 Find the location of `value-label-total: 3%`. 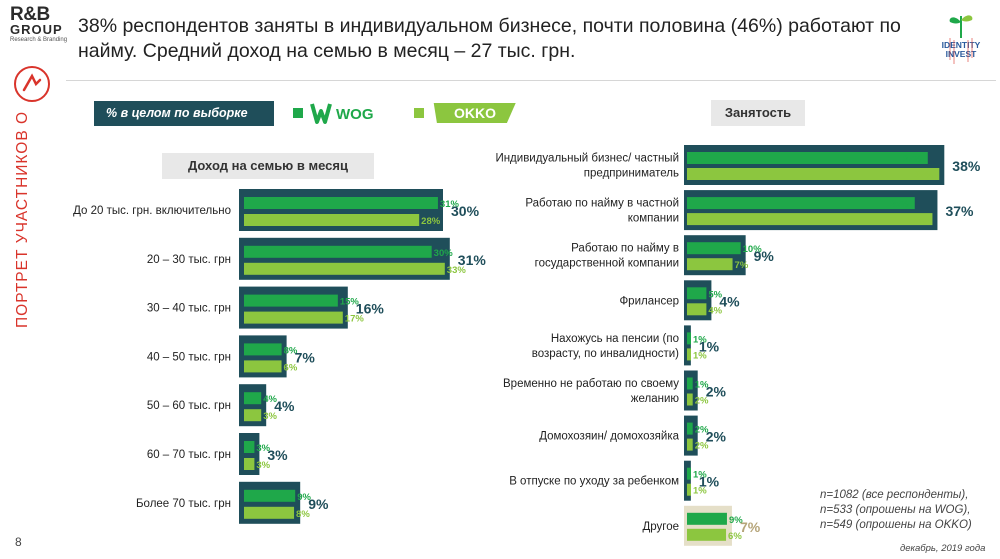

value-label-total: 3% is located at coordinates (277, 455).